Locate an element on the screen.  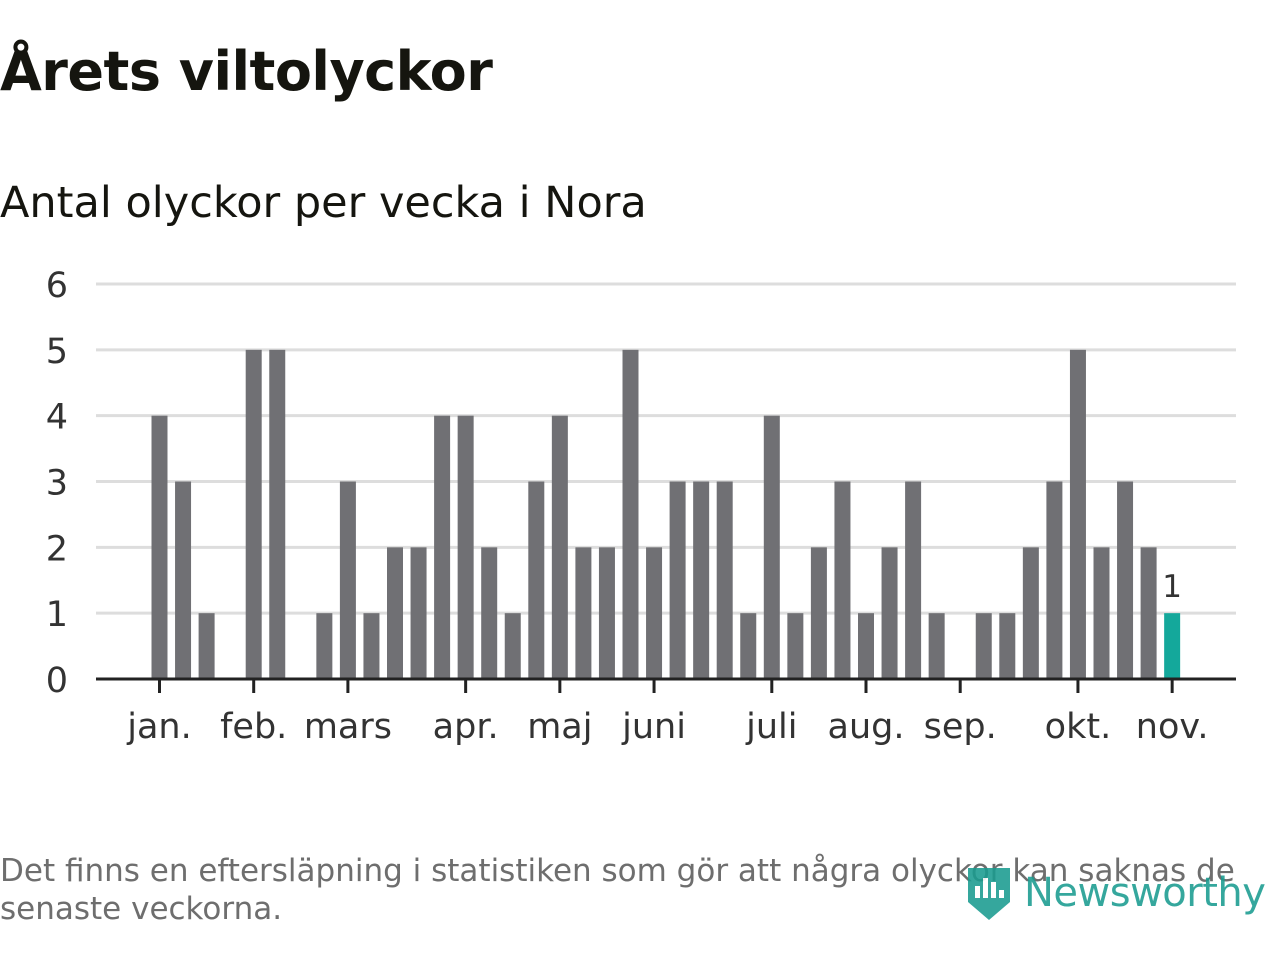
x-tick-label: feb. is located at coordinates (253, 727).